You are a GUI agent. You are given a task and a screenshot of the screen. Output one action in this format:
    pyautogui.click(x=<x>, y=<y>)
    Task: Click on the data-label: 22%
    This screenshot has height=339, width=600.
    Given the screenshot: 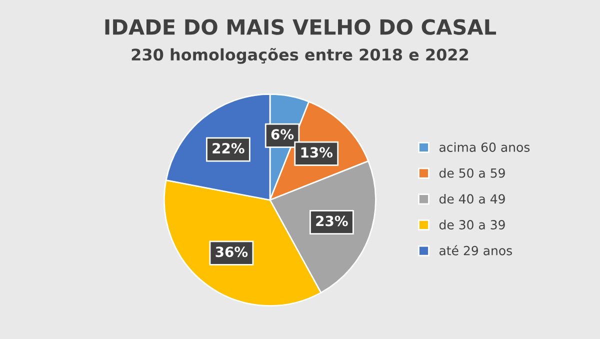 What is the action you would take?
    pyautogui.click(x=228, y=148)
    